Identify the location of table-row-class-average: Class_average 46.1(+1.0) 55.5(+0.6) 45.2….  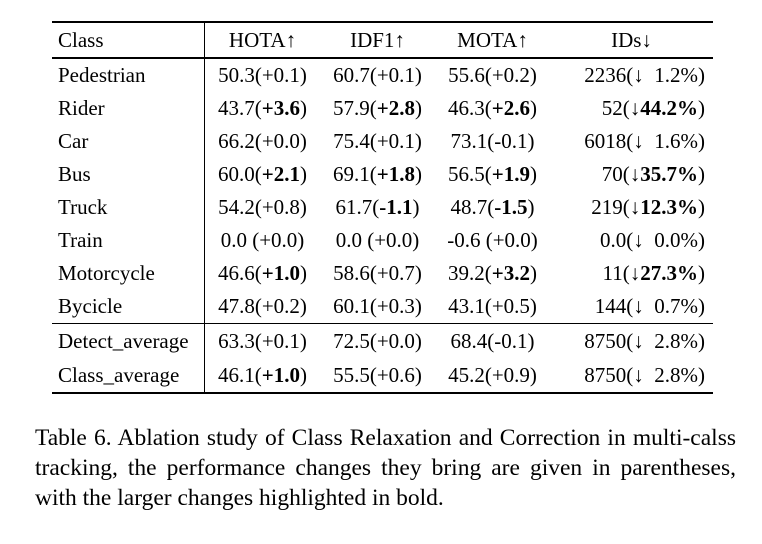
(382, 375).